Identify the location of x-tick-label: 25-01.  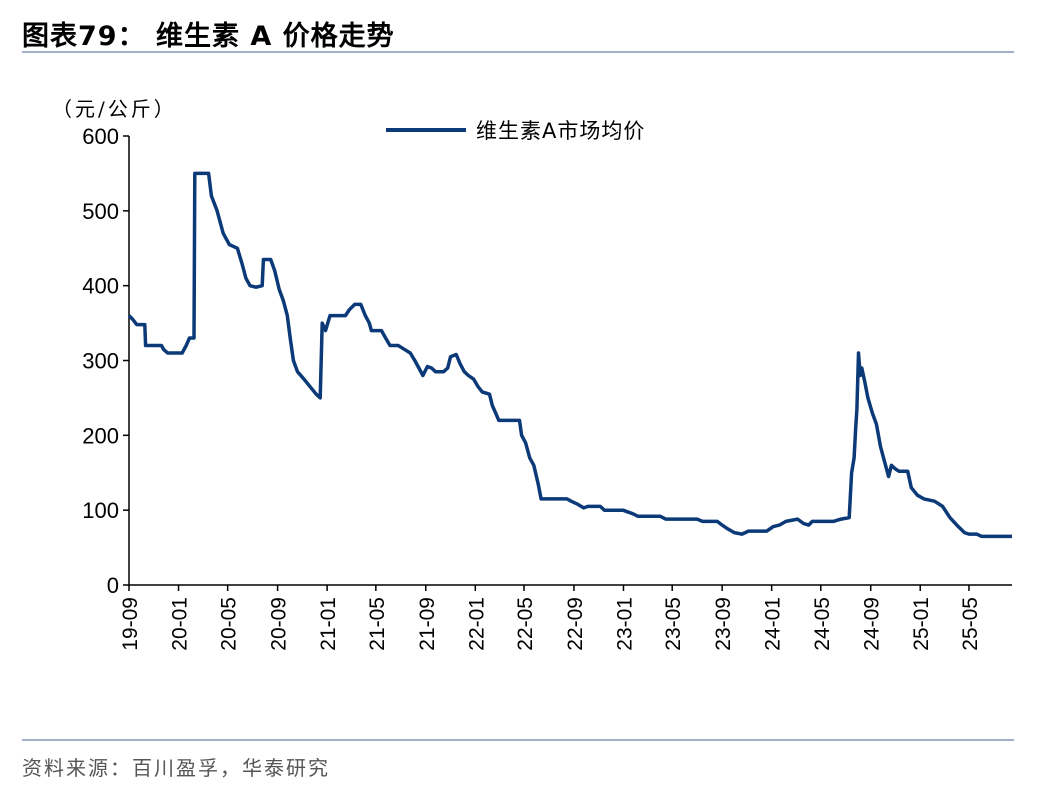
(921, 624).